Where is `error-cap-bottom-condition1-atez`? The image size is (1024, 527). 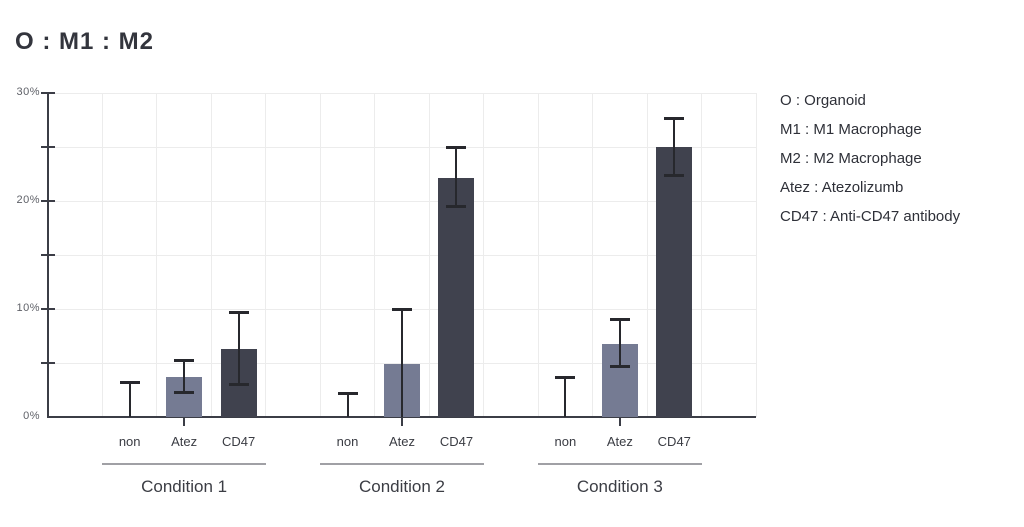
error-cap-bottom-condition1-atez is located at coordinates (184, 393).